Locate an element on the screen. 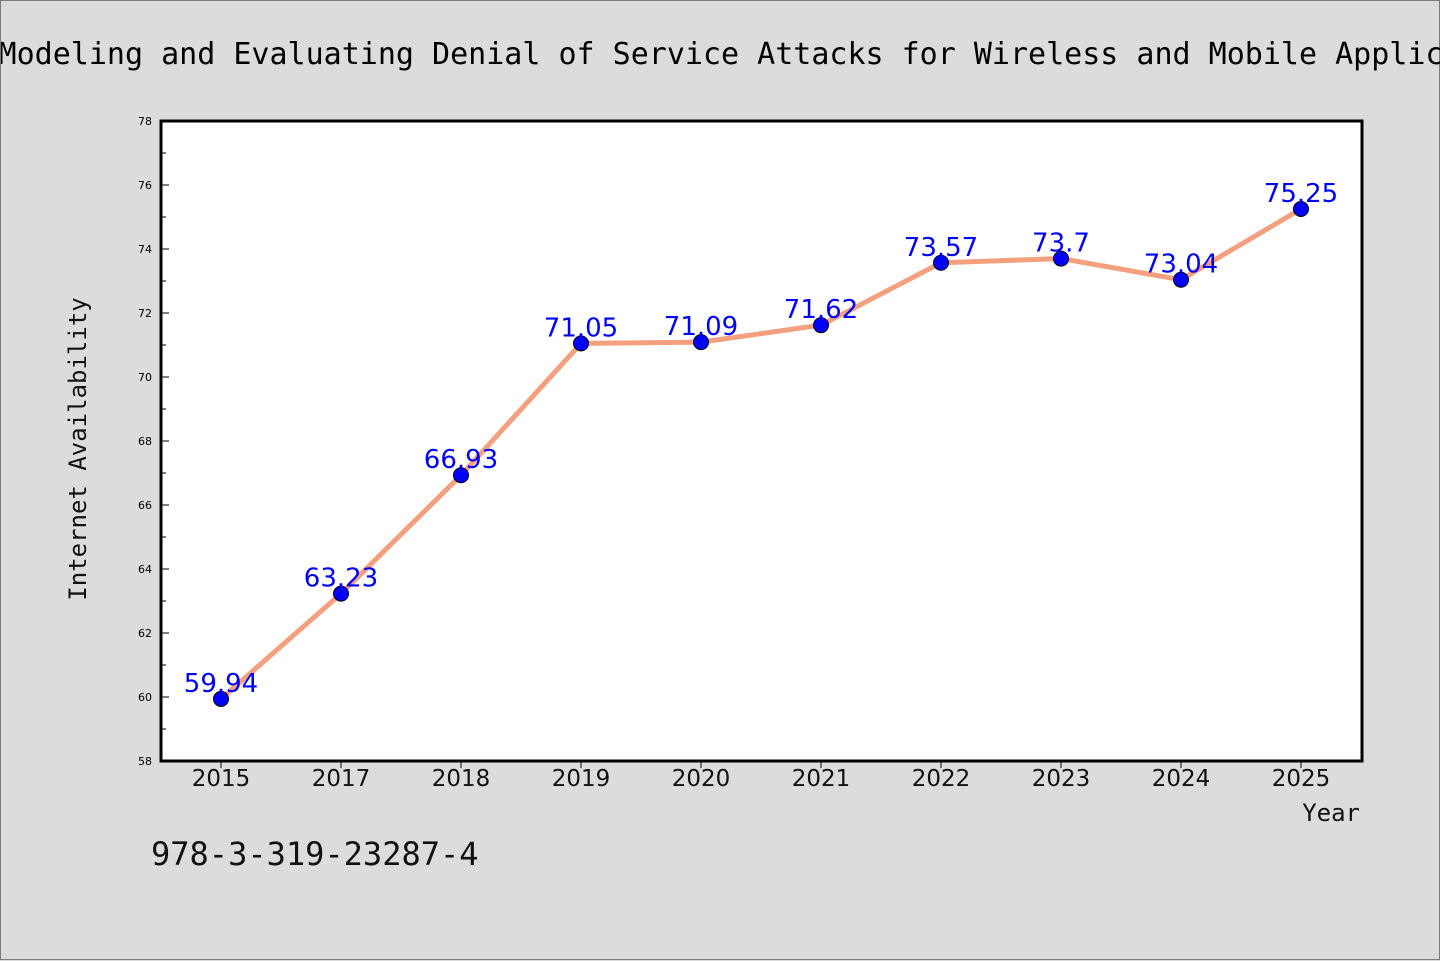 The height and width of the screenshot is (961, 1440). x-tick-label: 2023 is located at coordinates (1061, 779).